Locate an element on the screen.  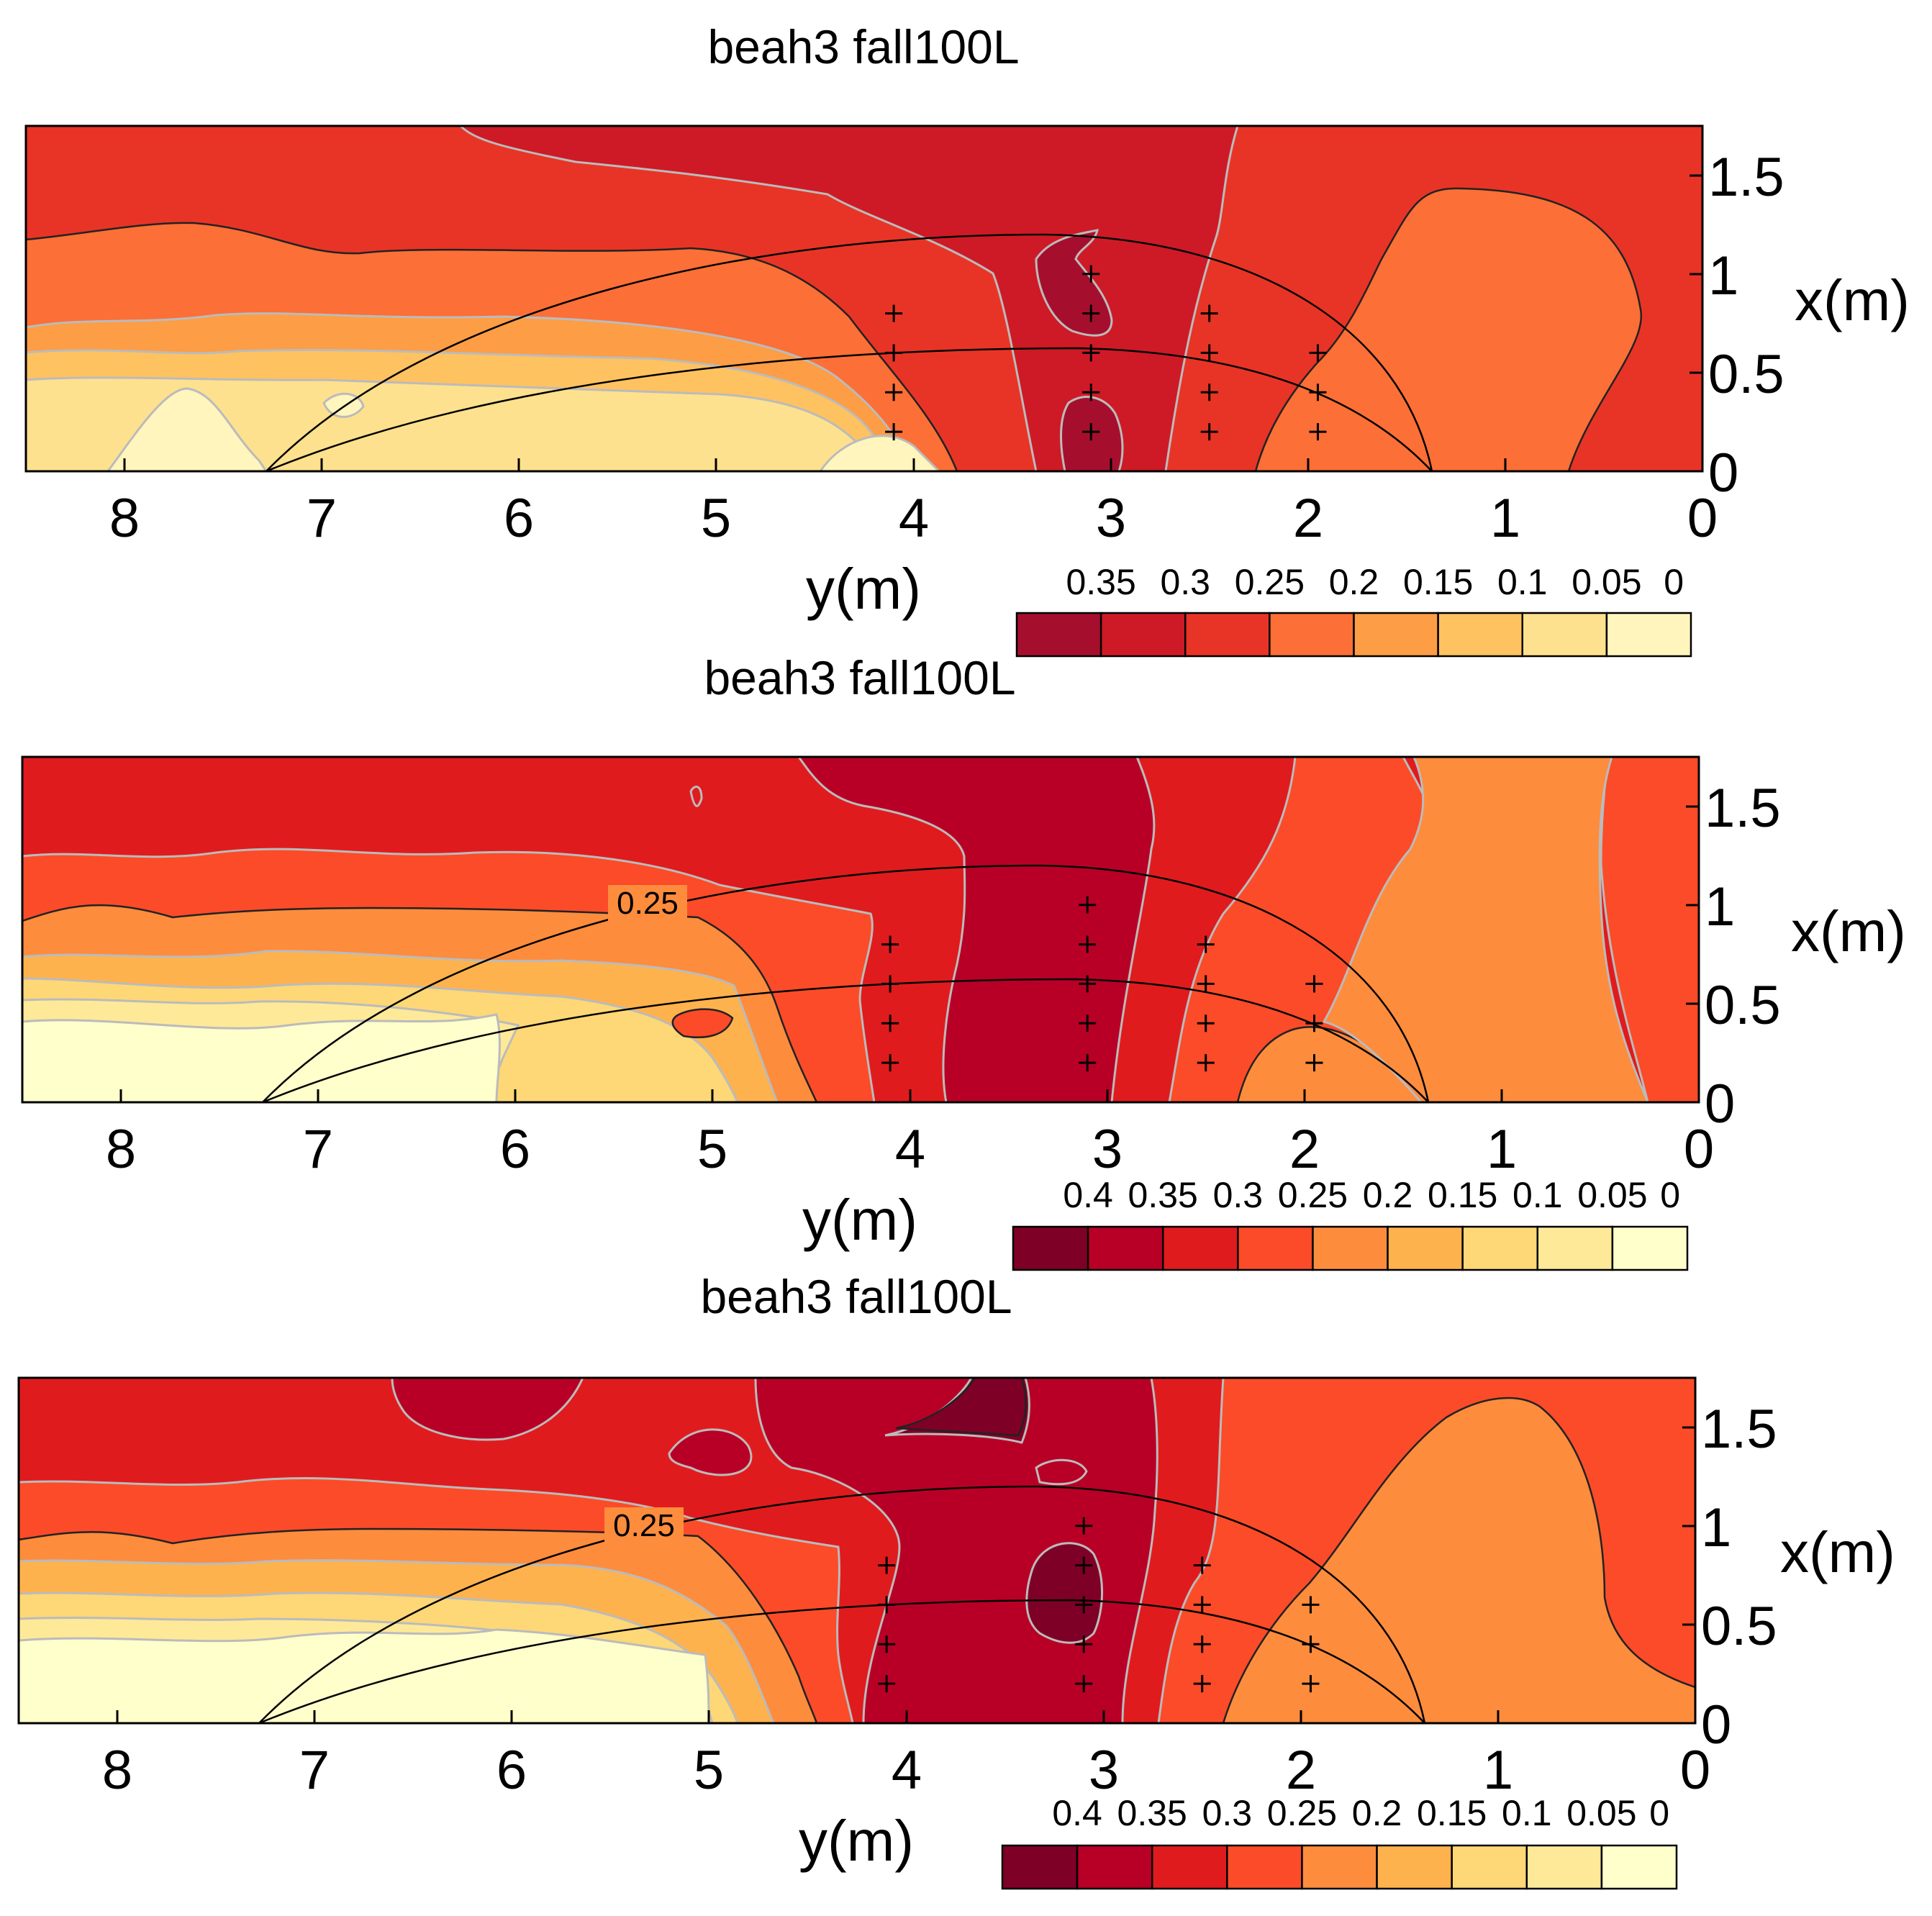
colorbar-level-label: 0 is located at coordinates (1674, 582).